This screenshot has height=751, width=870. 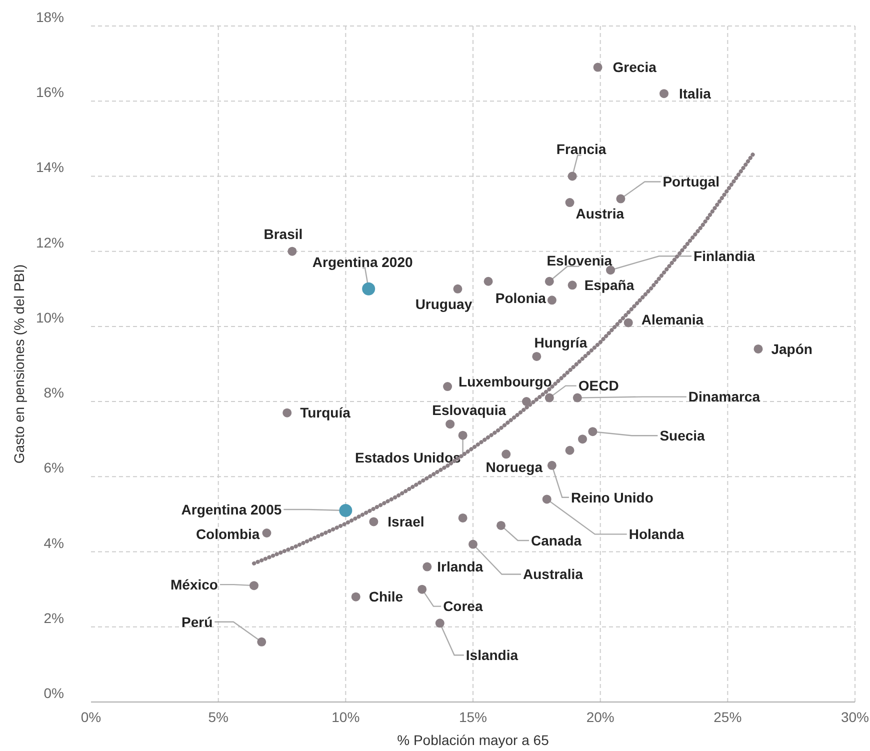 What do you see at coordinates (469, 410) in the screenshot?
I see `annotation: Eslovaquia` at bounding box center [469, 410].